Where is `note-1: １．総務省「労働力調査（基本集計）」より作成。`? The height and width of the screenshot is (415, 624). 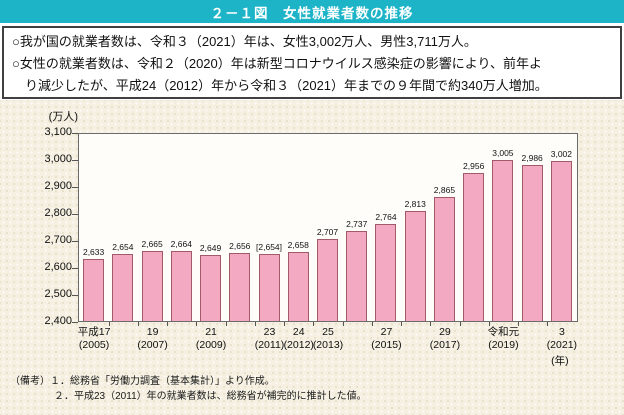 note-1: １．総務省「労働力調査（基本集計）」より作成。 is located at coordinates (162, 381).